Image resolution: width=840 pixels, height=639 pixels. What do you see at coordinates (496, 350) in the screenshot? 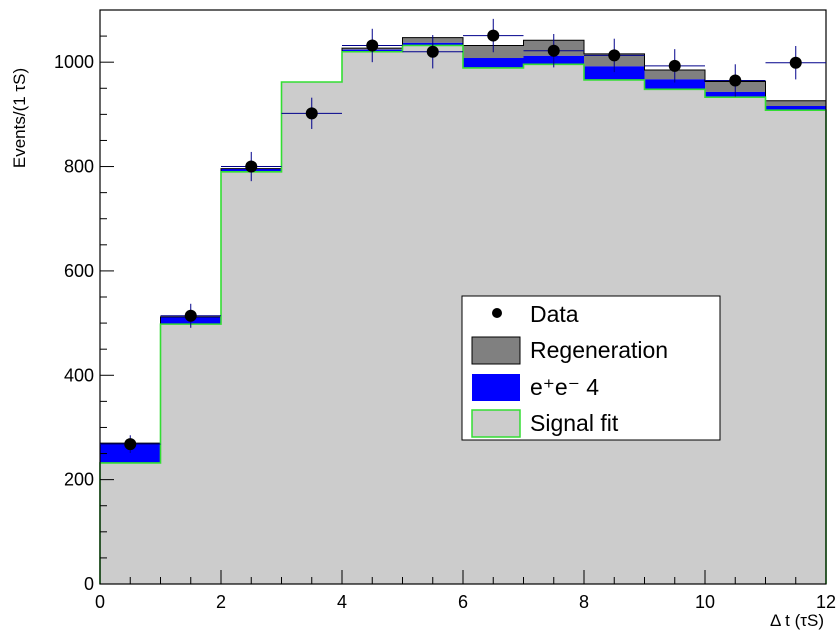
I see `legend-regeneration-swatch` at bounding box center [496, 350].